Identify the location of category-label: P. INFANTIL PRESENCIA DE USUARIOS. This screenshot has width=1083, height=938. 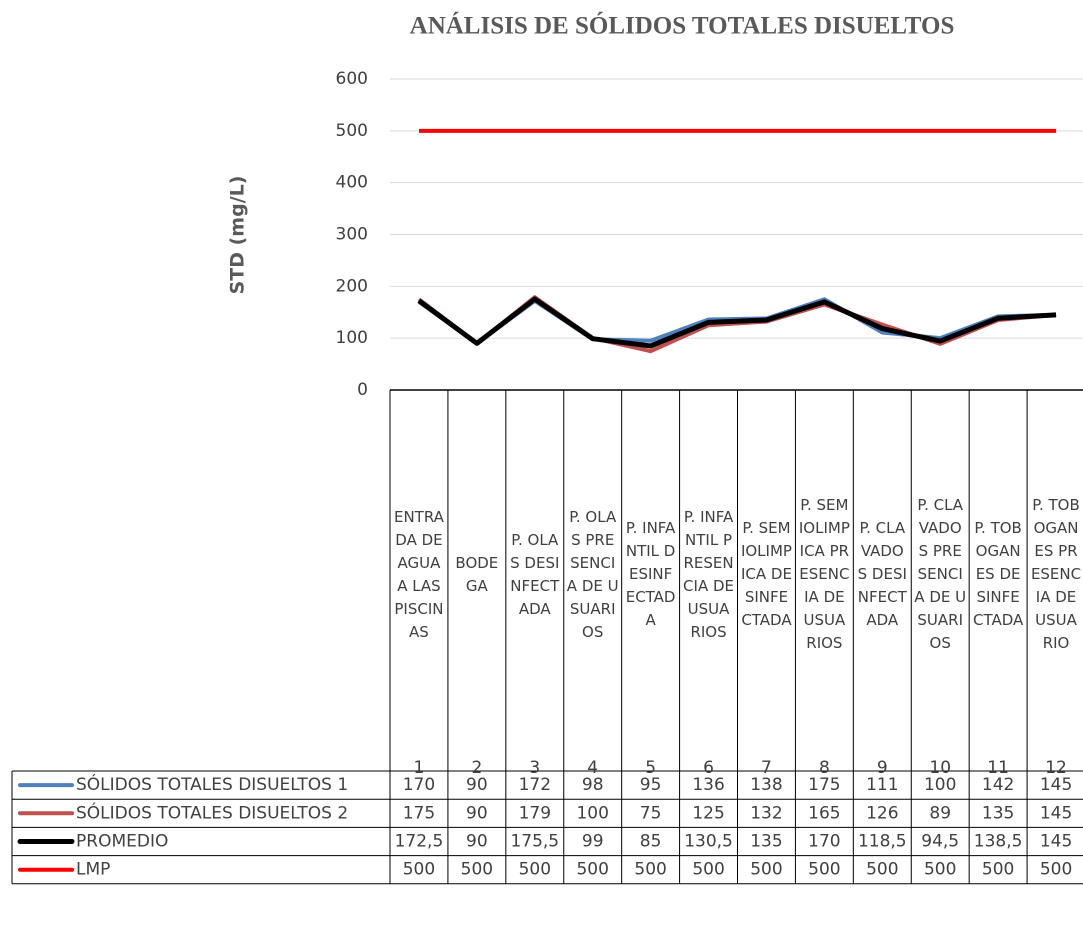
(709, 574).